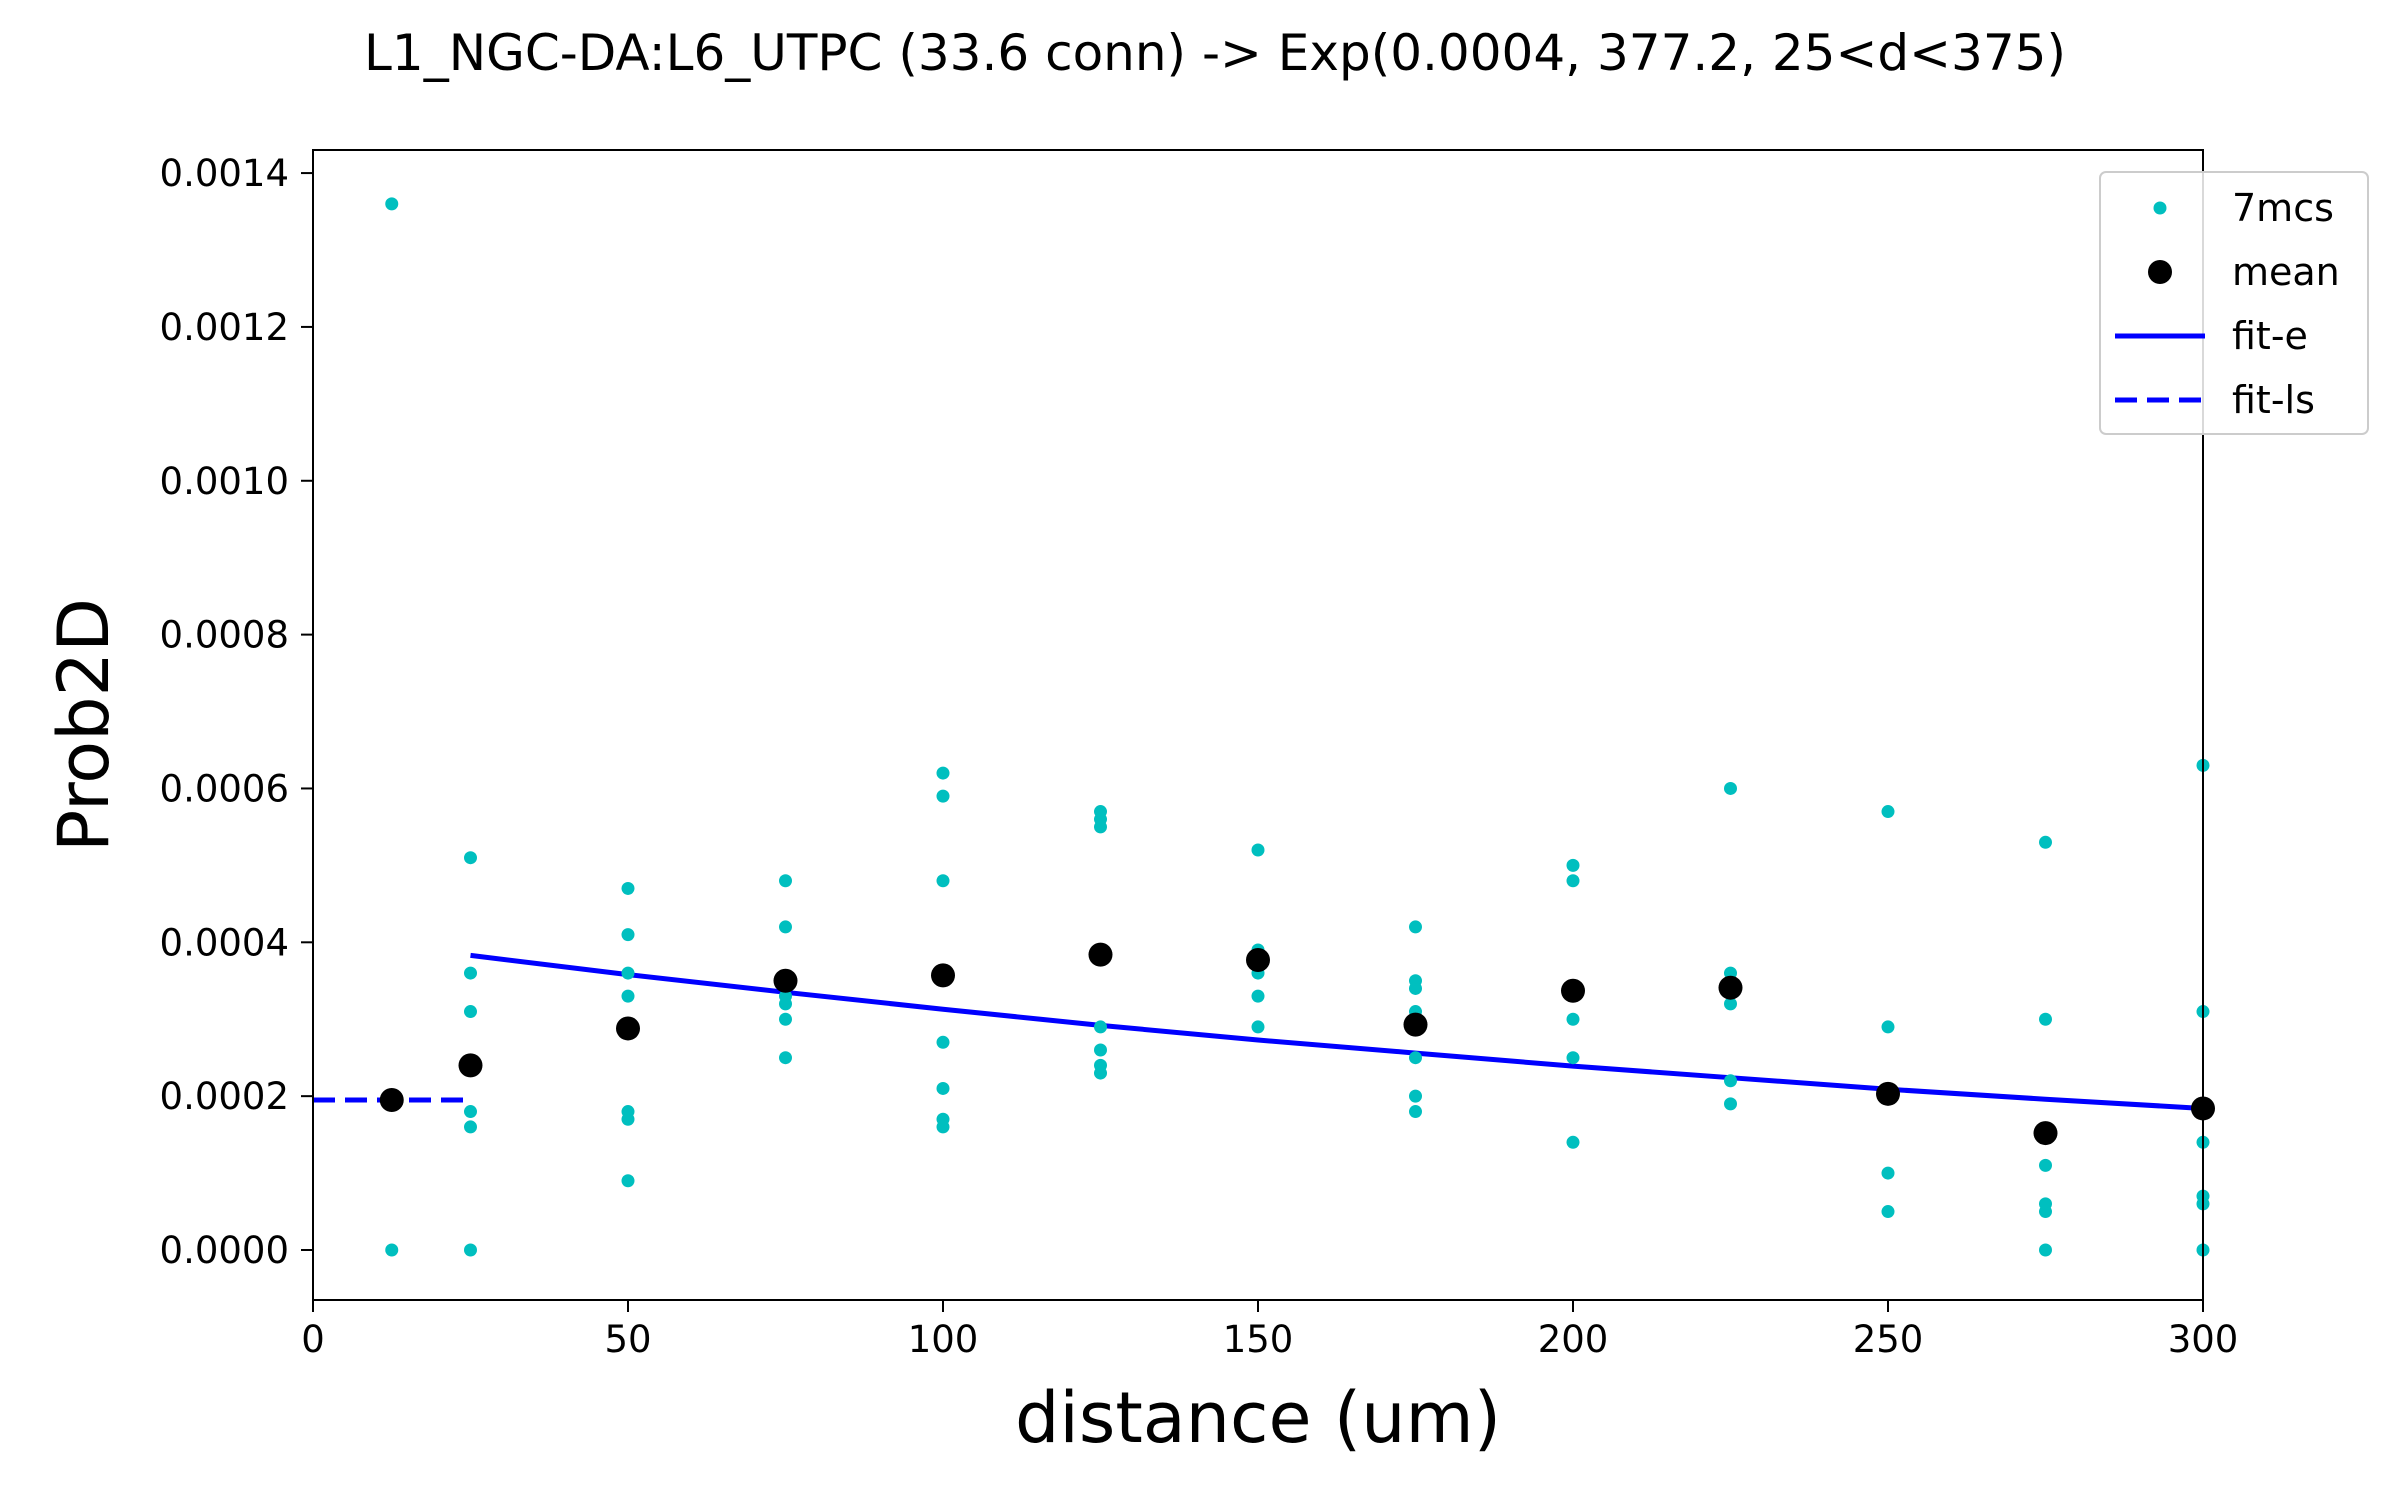 The width and height of the screenshot is (2400, 1500). What do you see at coordinates (1258, 1339) in the screenshot?
I see `x-tick-label: 150` at bounding box center [1258, 1339].